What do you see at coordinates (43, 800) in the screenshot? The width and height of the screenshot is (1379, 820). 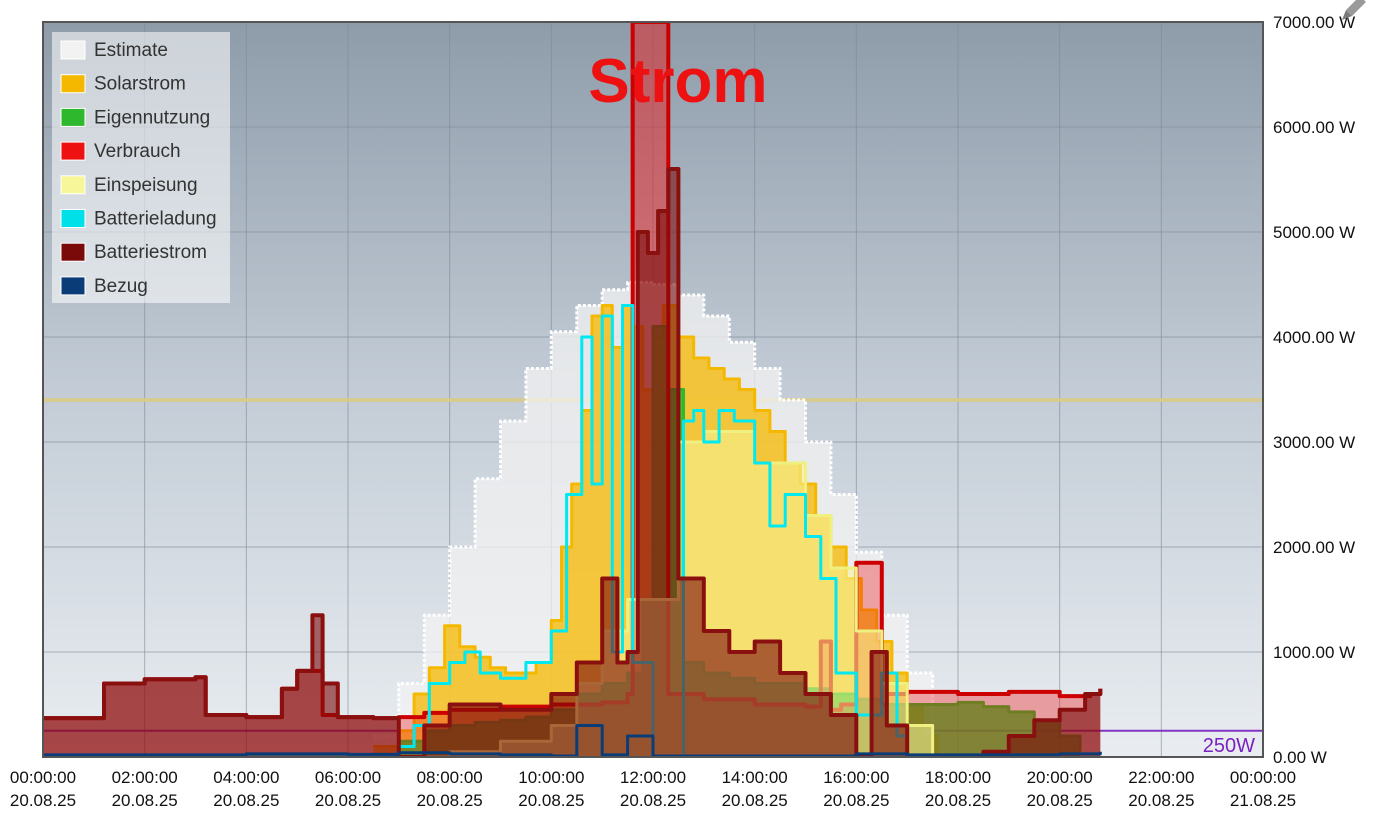 I see `x-tick-date-0: 20.08.25` at bounding box center [43, 800].